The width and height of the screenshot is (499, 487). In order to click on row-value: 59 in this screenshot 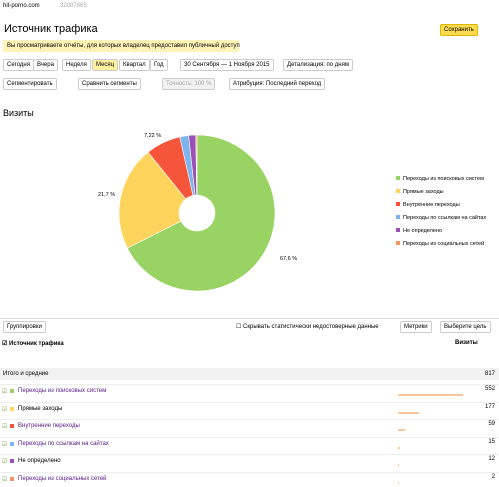, I will do `click(491, 424)`.